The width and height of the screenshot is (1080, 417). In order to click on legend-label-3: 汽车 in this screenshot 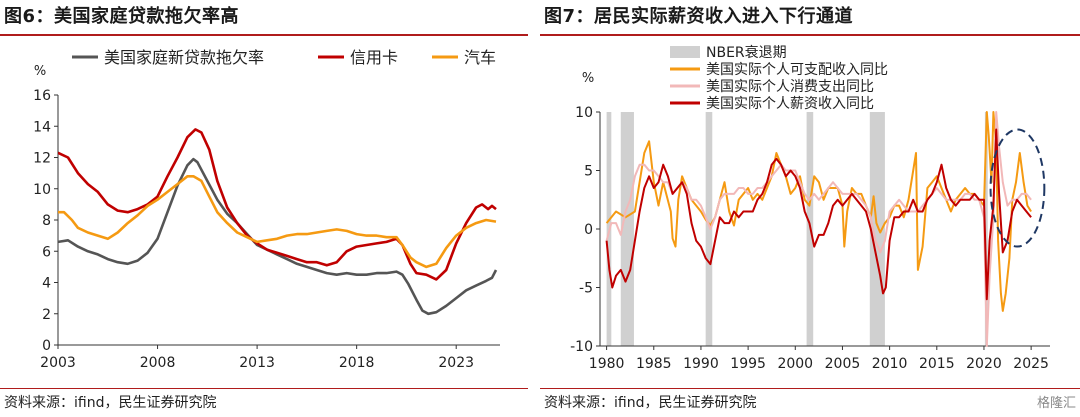, I will do `click(480, 57)`.